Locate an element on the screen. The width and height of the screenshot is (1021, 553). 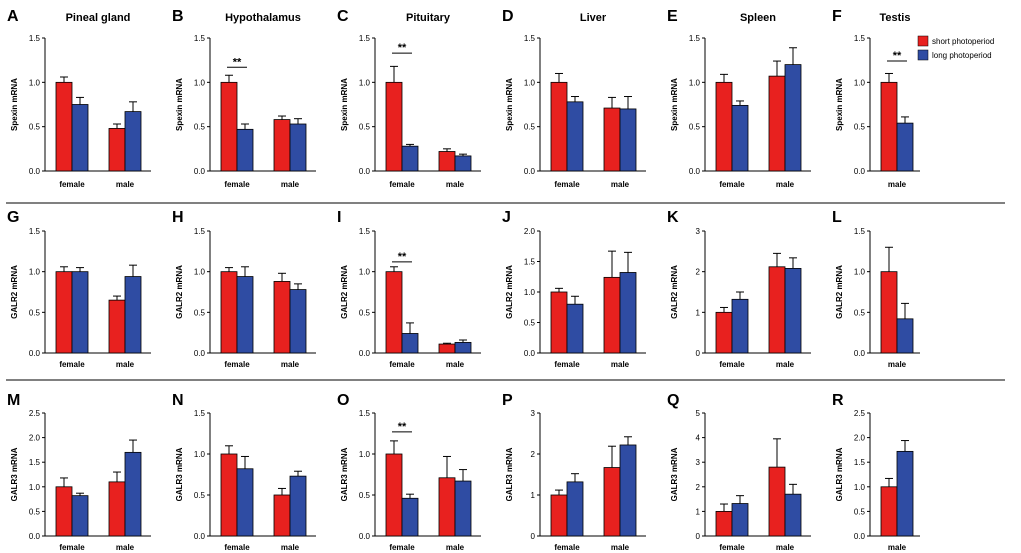
chart-panel-h: H 0.0 0.5 1.0 1.5 GALR2 mRNA female male is located at coordinates (244, 289).